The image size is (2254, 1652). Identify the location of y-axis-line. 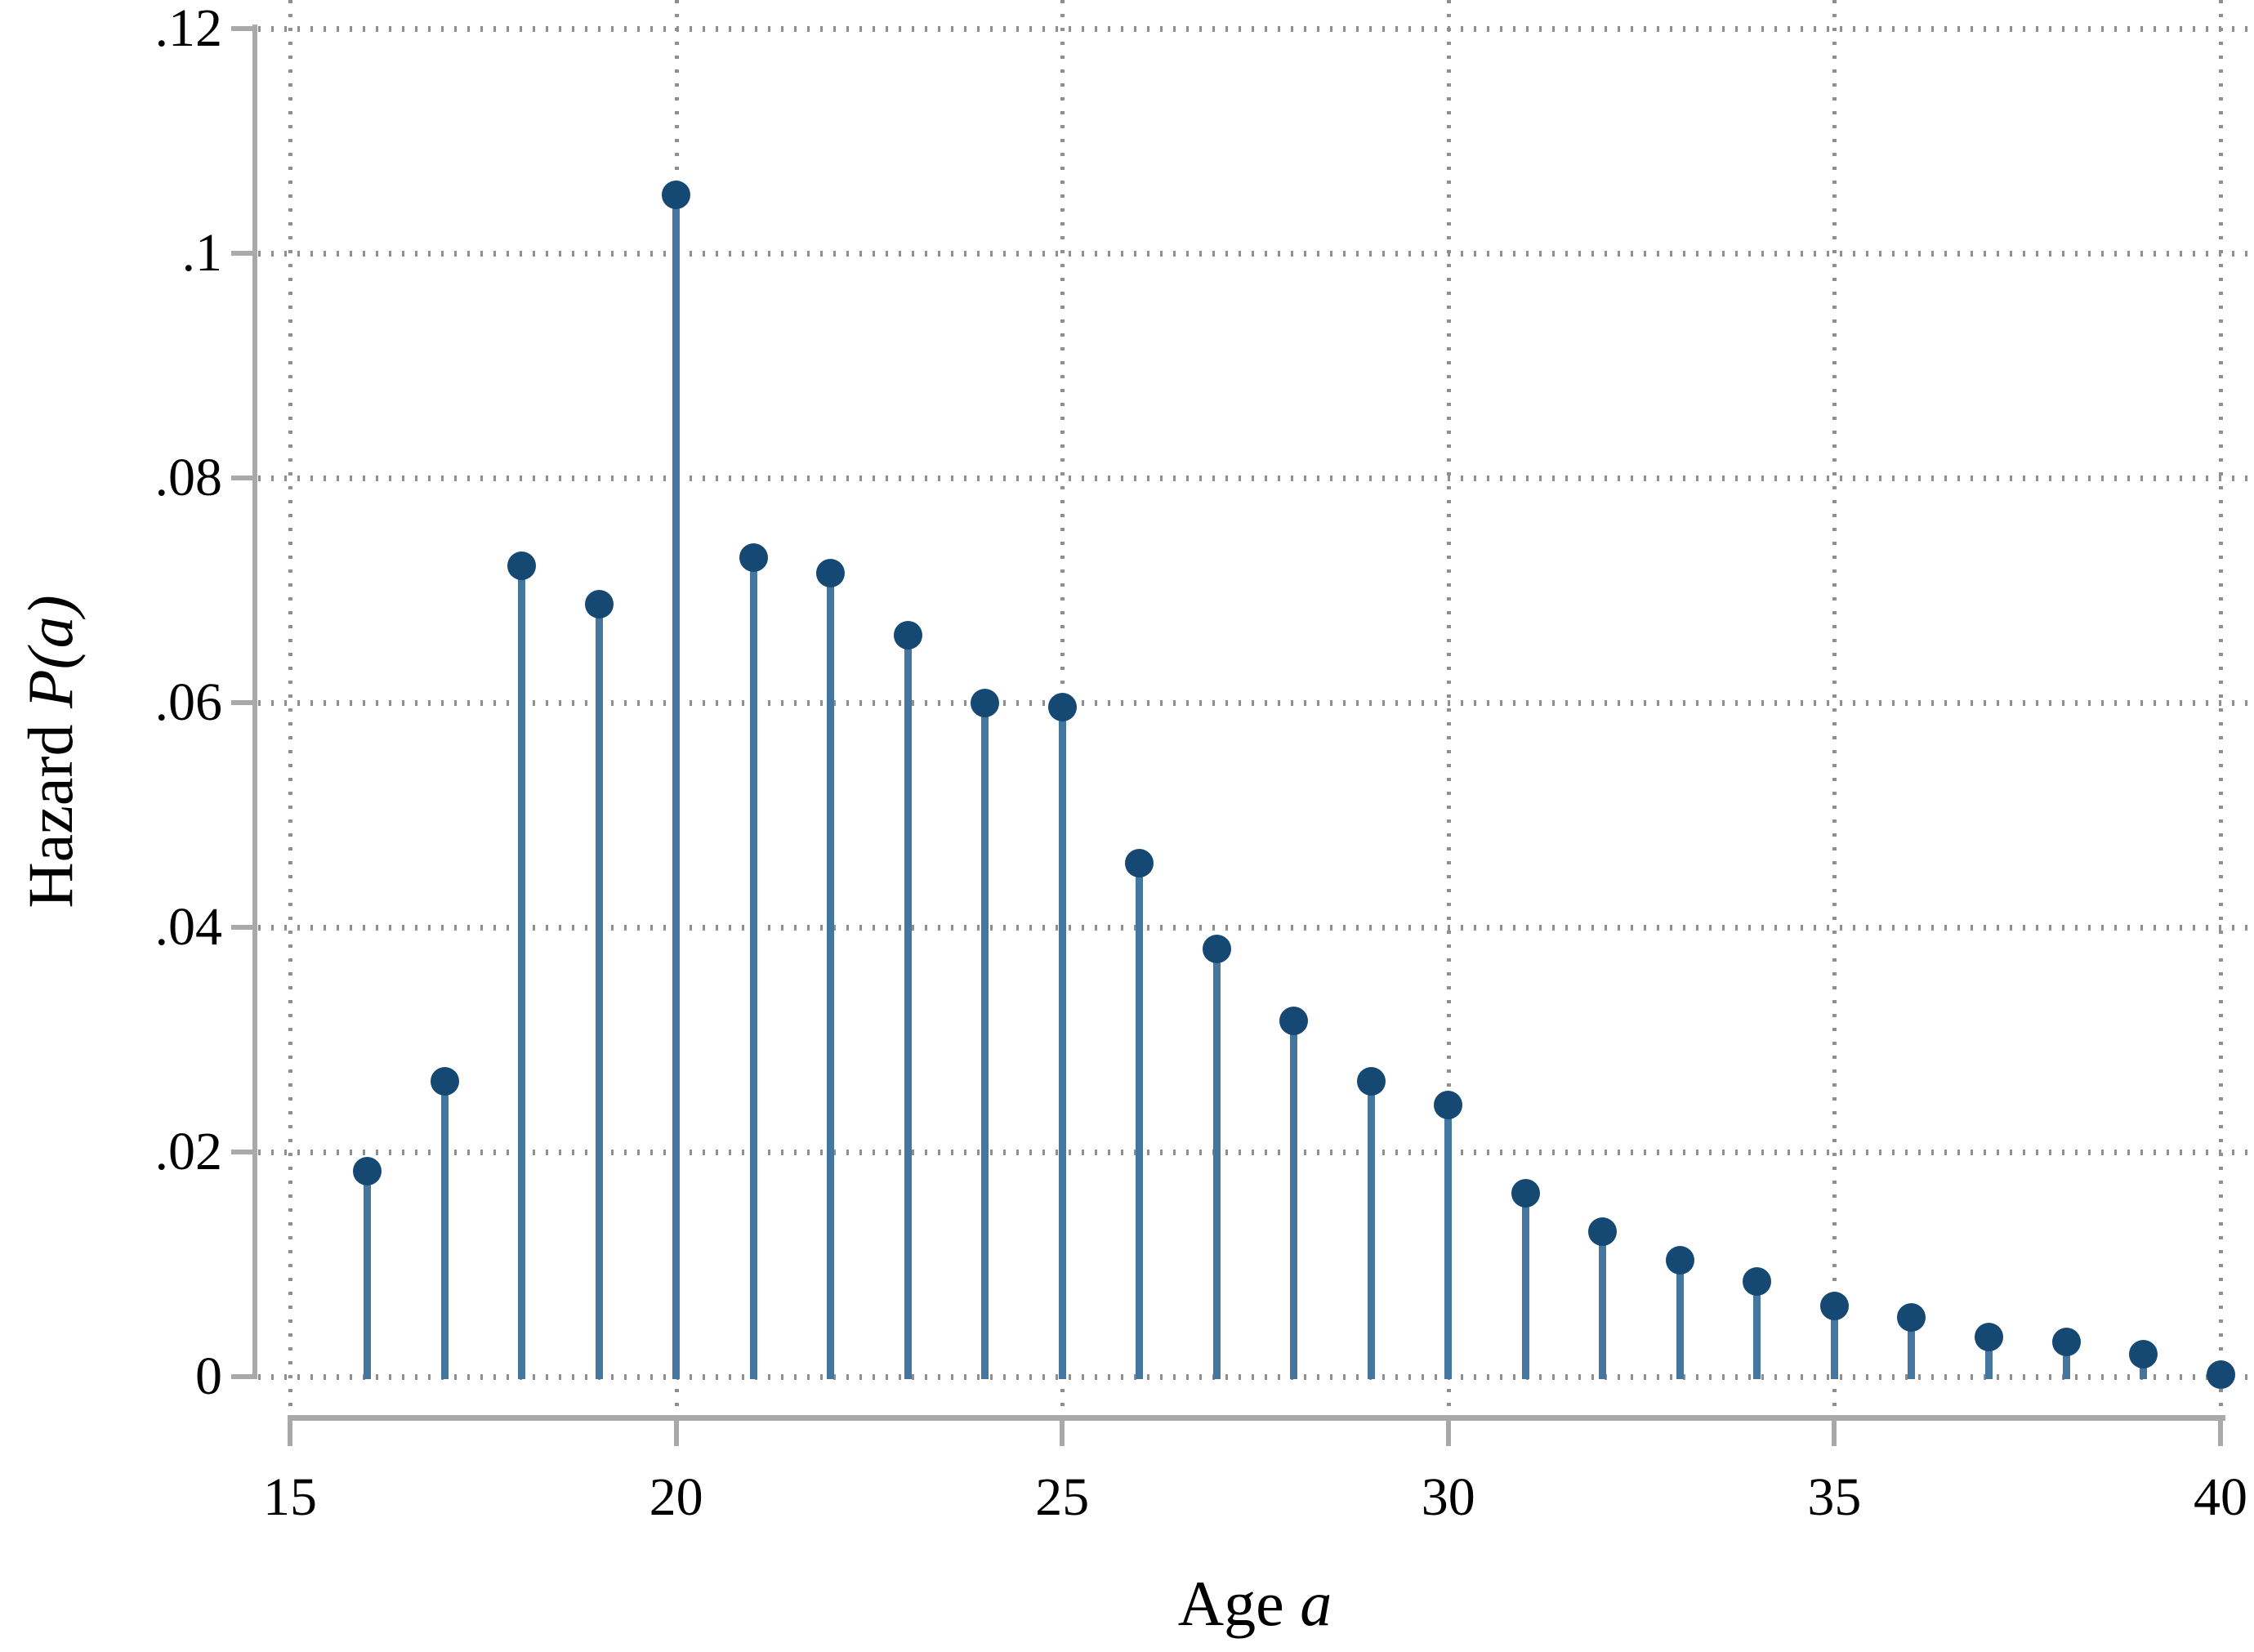
(255, 702).